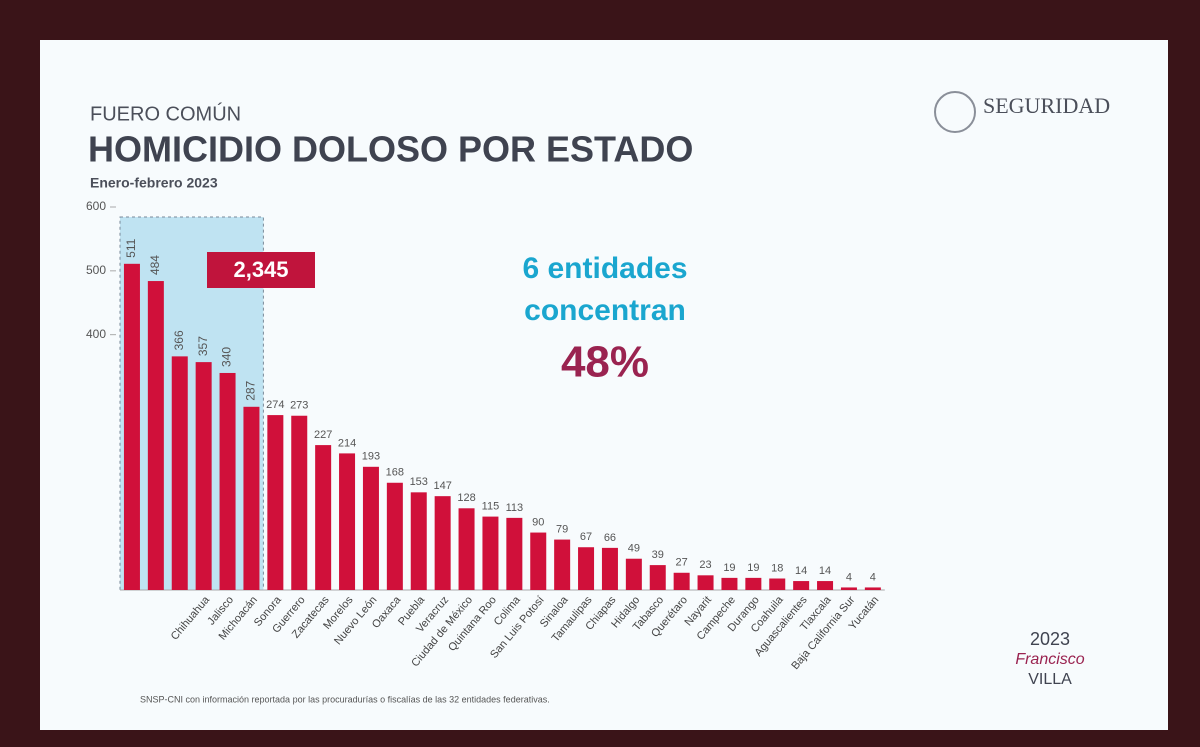  Describe the element at coordinates (395, 473) in the screenshot. I see `data-label: 168` at that location.